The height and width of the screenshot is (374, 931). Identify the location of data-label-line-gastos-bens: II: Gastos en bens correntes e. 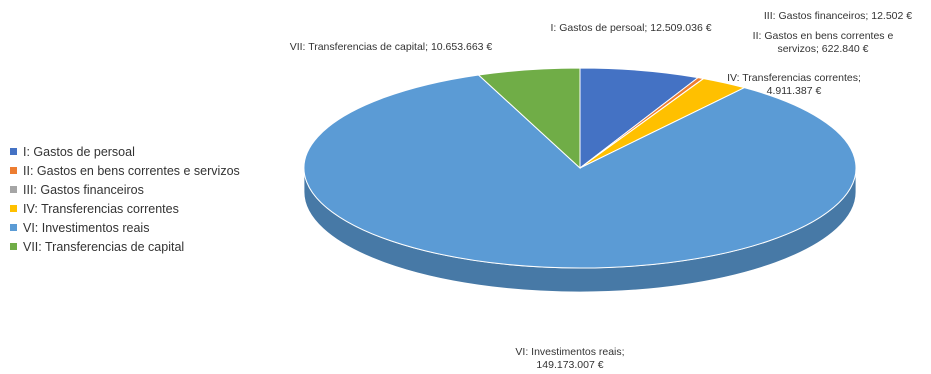
(823, 36).